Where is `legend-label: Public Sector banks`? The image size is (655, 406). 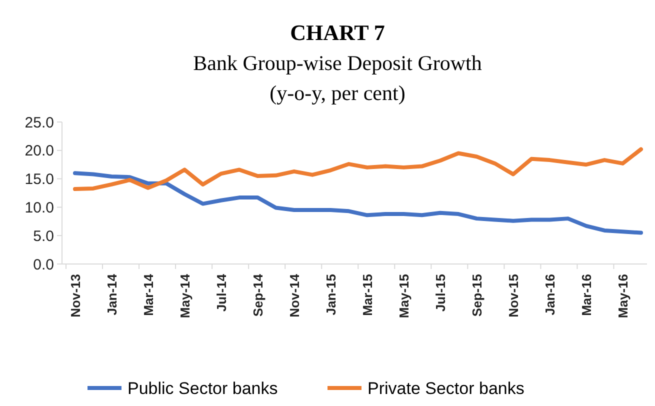 legend-label: Public Sector banks is located at coordinates (203, 388).